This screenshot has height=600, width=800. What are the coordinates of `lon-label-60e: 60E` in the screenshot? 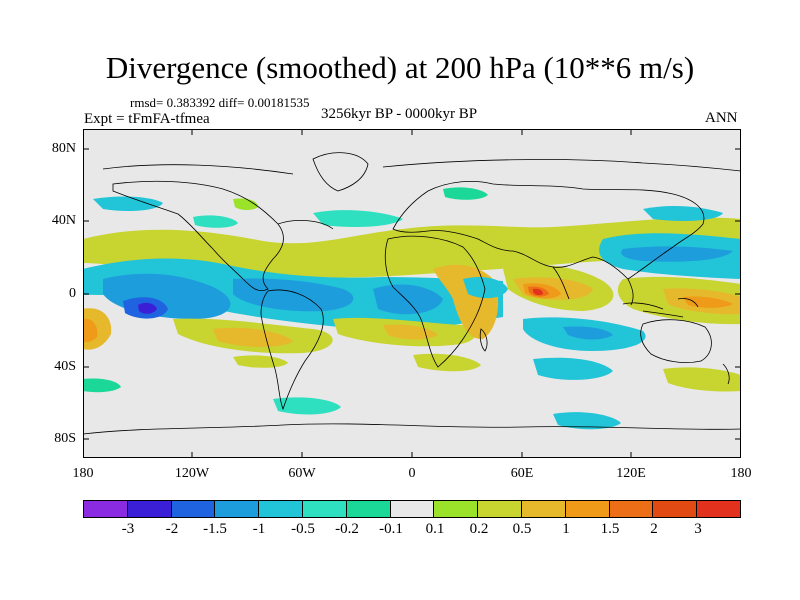 It's located at (522, 473).